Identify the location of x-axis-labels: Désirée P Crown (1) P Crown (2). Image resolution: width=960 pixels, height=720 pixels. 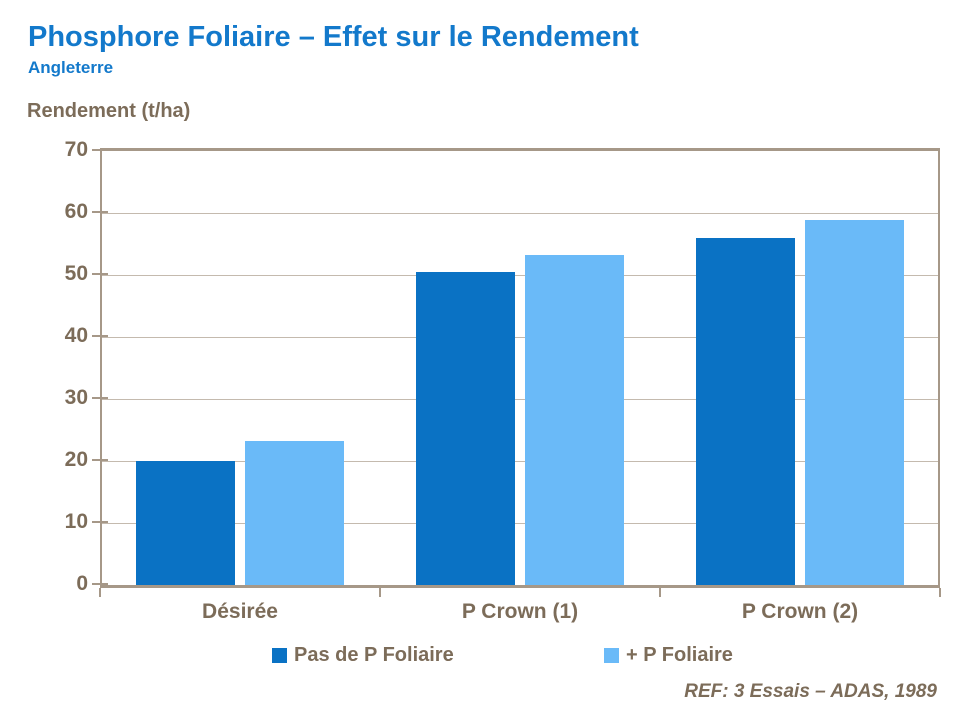
(520, 612).